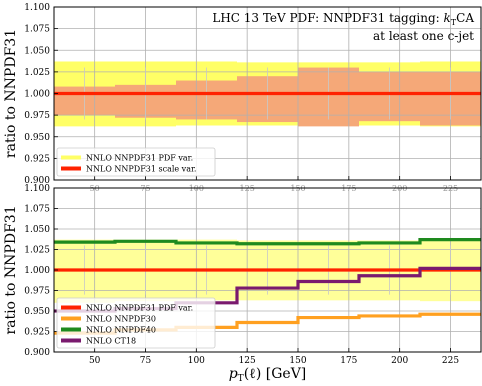  Describe the element at coordinates (454, 22) in the screenshot. I see `annotation-k-sub: T` at that location.